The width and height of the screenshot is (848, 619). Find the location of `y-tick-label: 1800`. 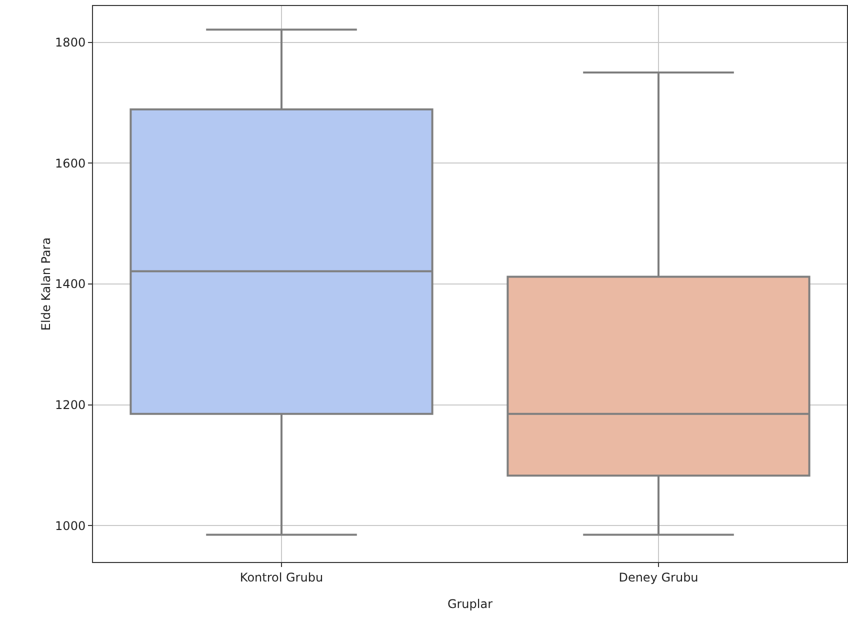

y-tick-label: 1800 is located at coordinates (70, 42).